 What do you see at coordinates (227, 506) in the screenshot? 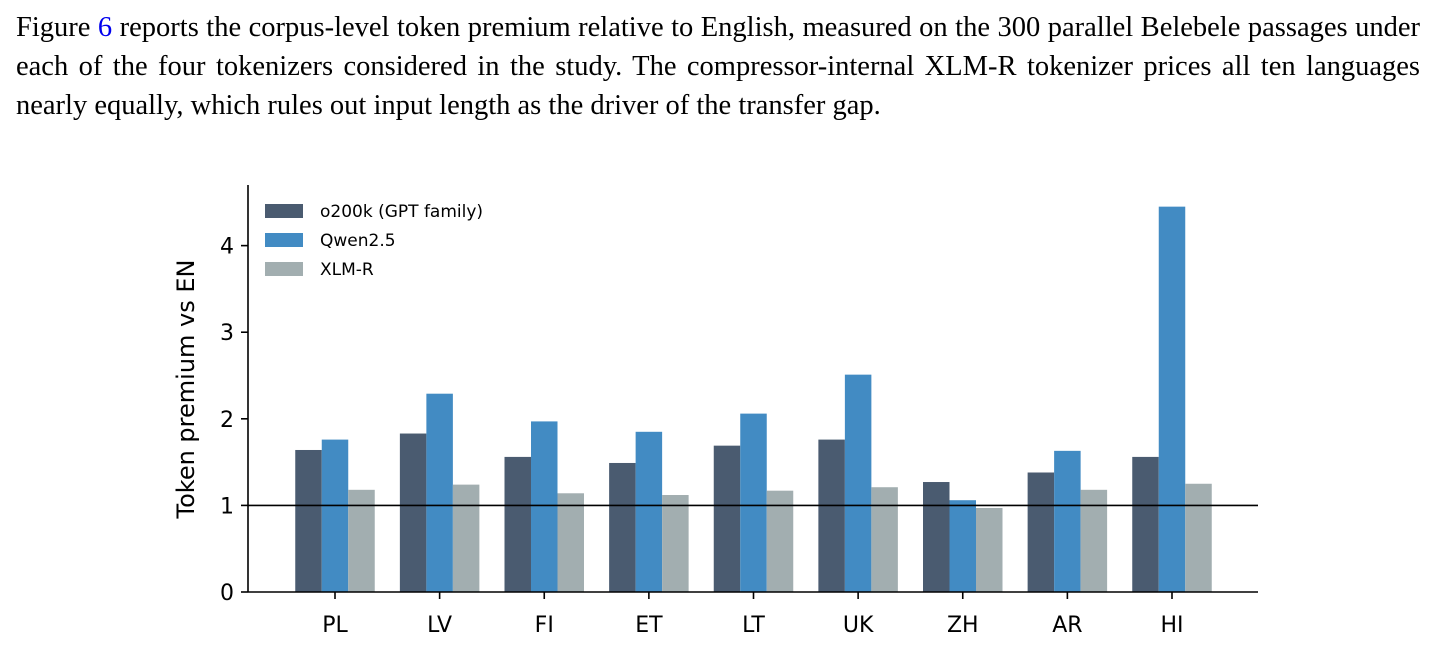
I see `y-tick-label: 1` at bounding box center [227, 506].